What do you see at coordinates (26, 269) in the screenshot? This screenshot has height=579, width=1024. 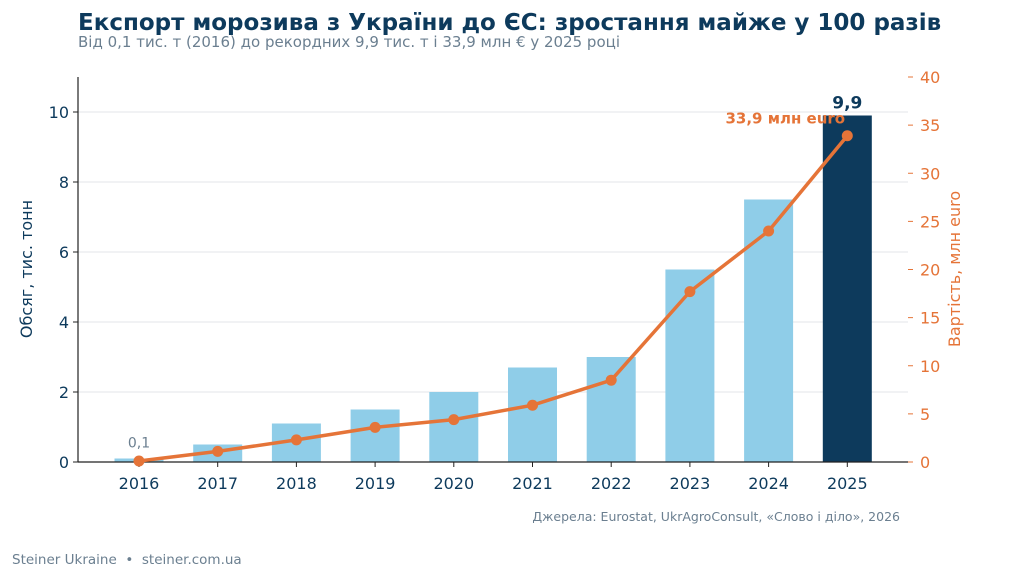 I see `y-axis-left-title: Обсяг, тис. тонн` at bounding box center [26, 269].